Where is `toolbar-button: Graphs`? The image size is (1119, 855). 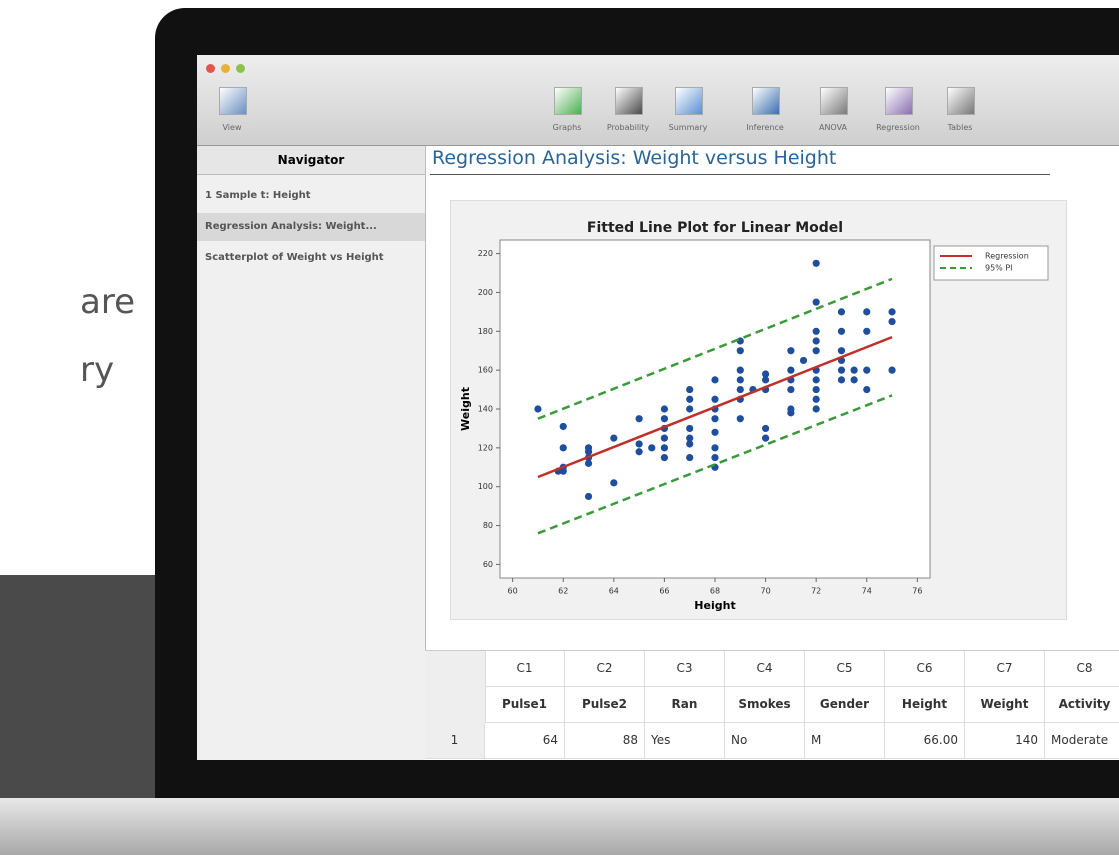
toolbar-button: Graphs is located at coordinates (567, 111).